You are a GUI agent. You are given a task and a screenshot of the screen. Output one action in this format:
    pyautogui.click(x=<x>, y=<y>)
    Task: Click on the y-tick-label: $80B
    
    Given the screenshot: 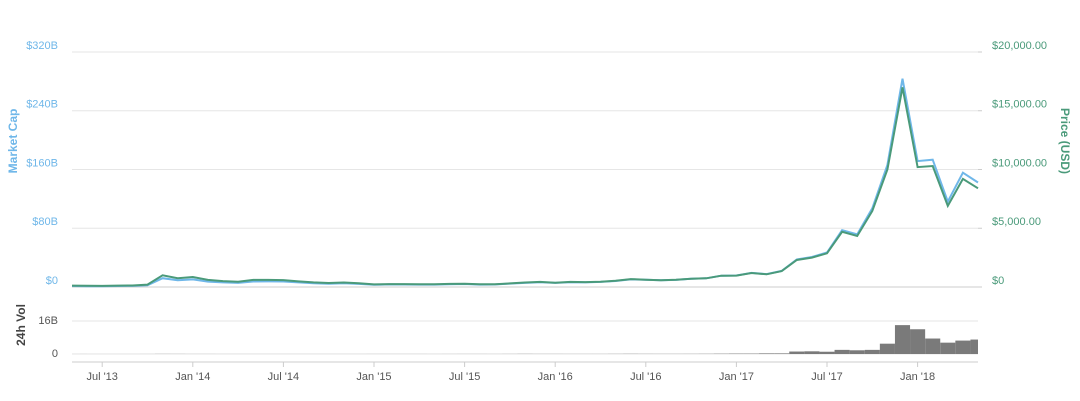 What is the action you would take?
    pyautogui.click(x=45, y=222)
    